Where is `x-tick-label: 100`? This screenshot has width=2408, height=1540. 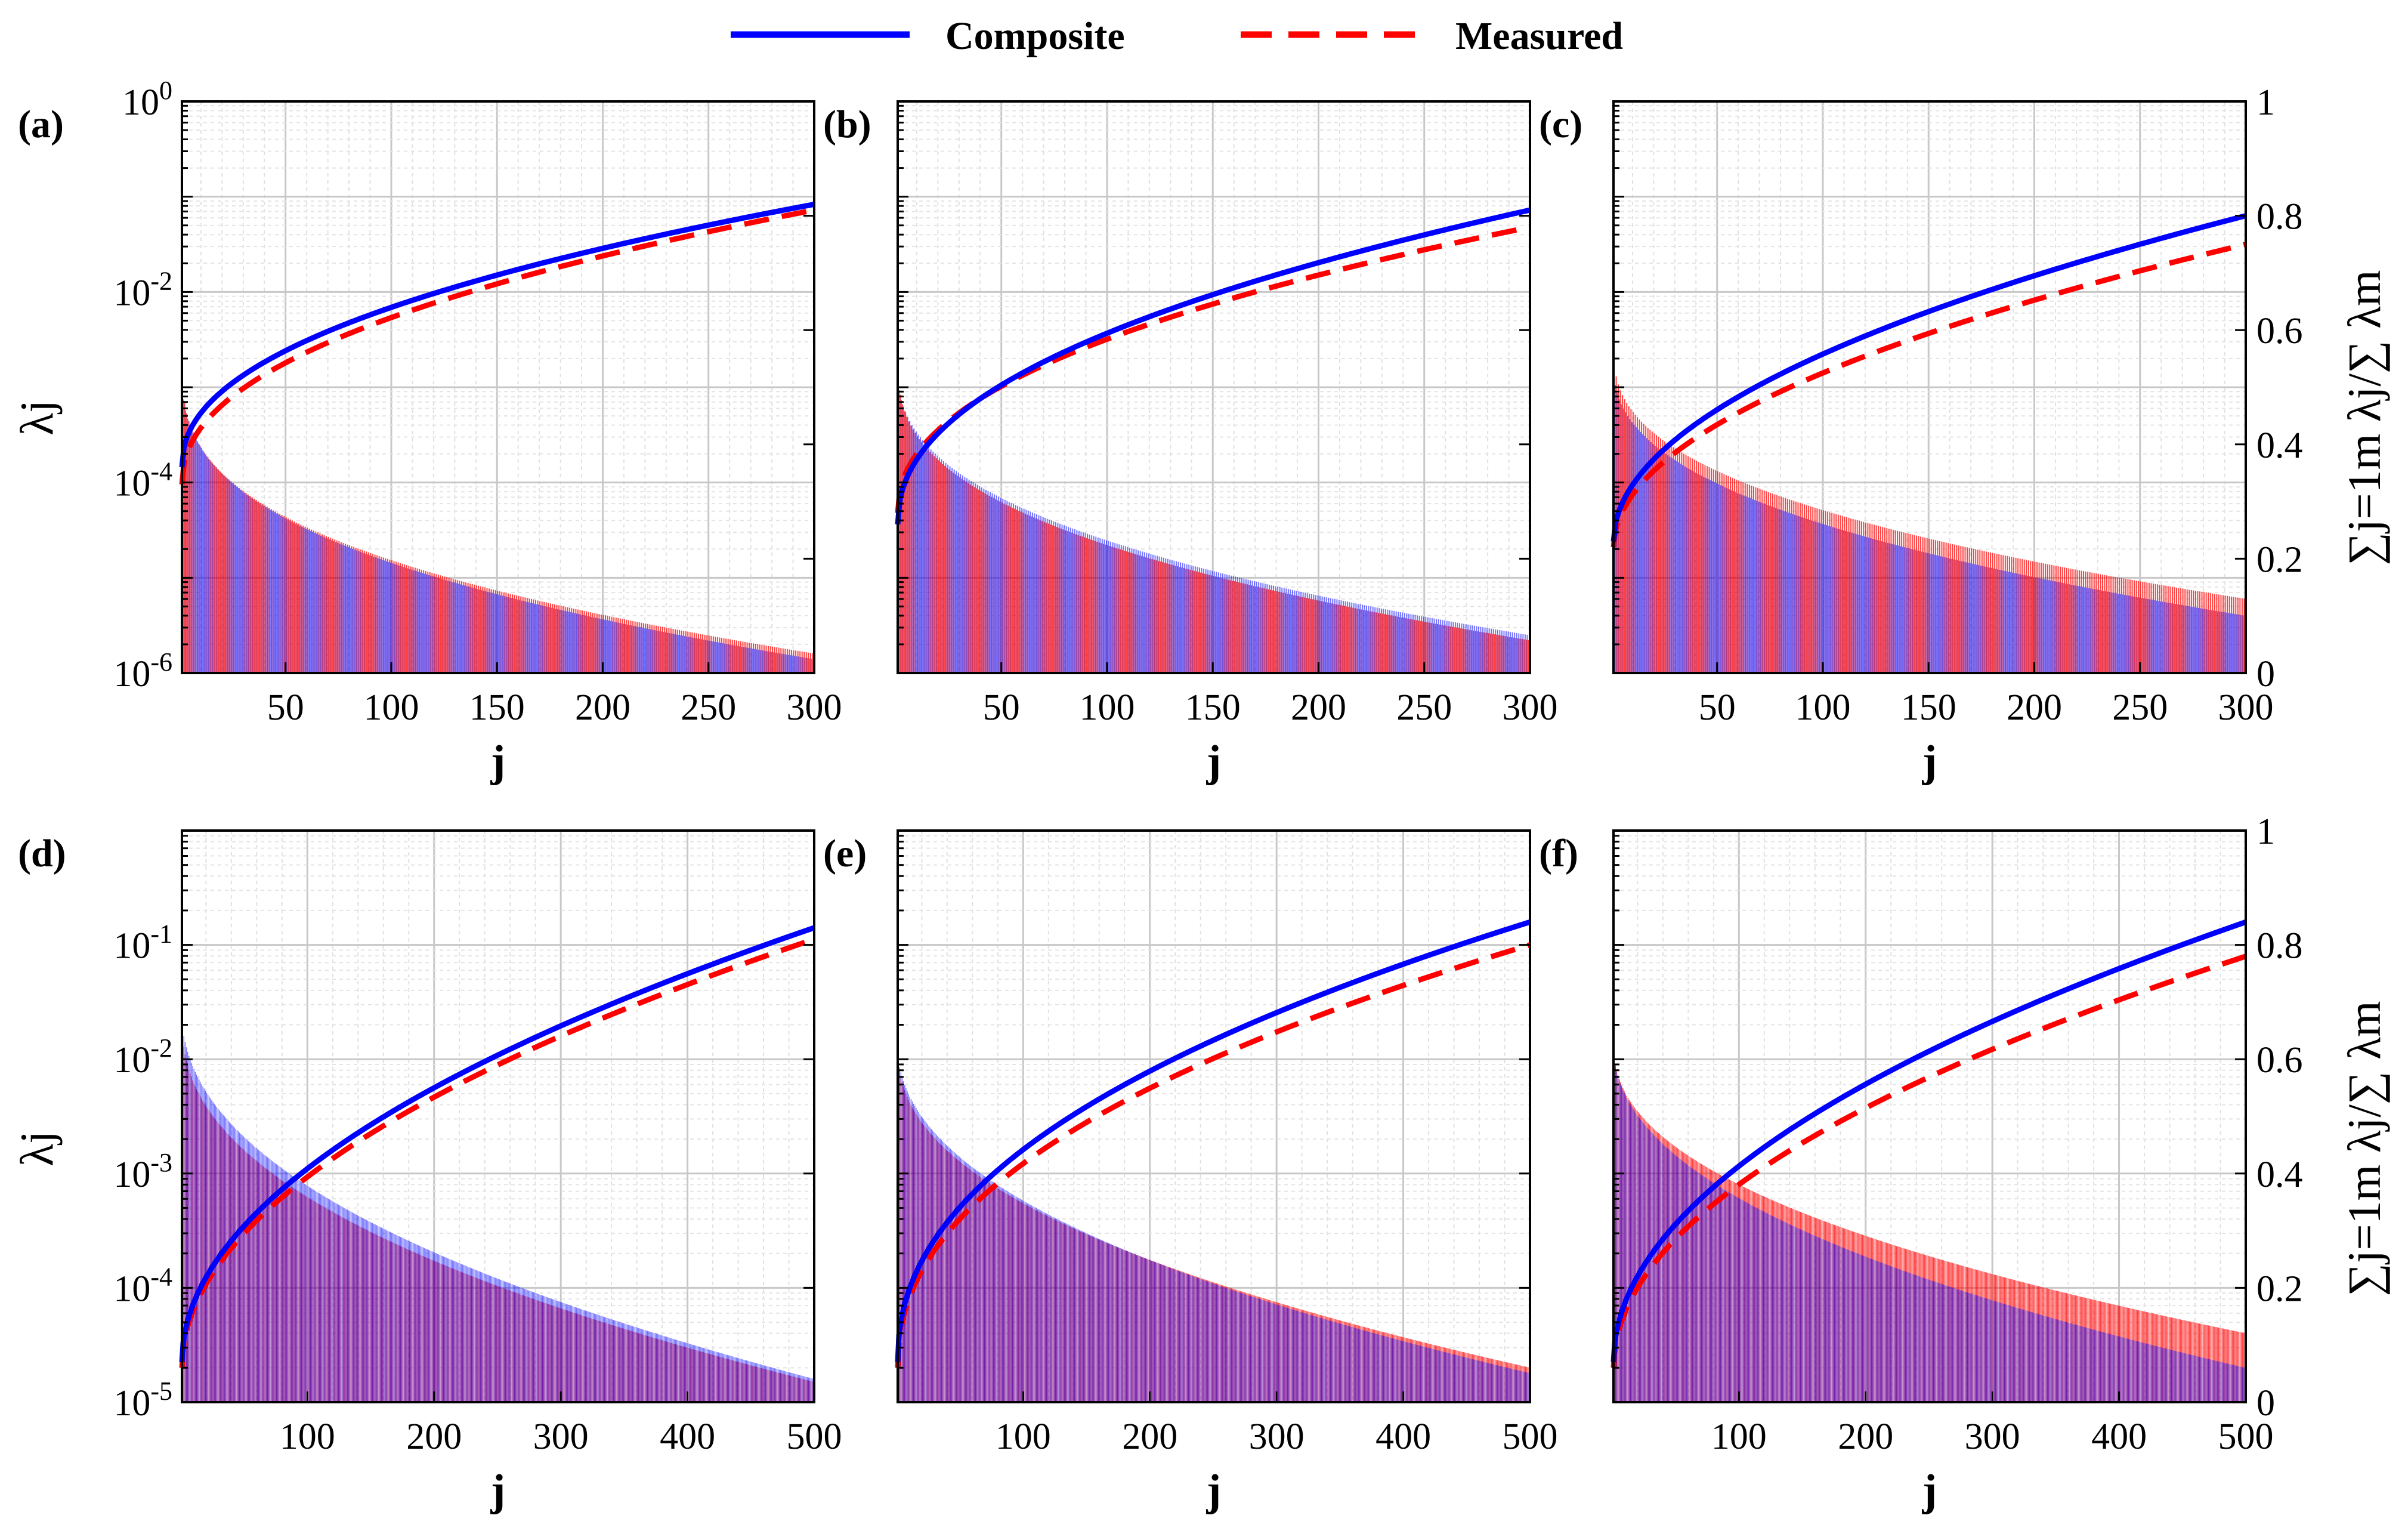
x-tick-label: 100 is located at coordinates (307, 1436).